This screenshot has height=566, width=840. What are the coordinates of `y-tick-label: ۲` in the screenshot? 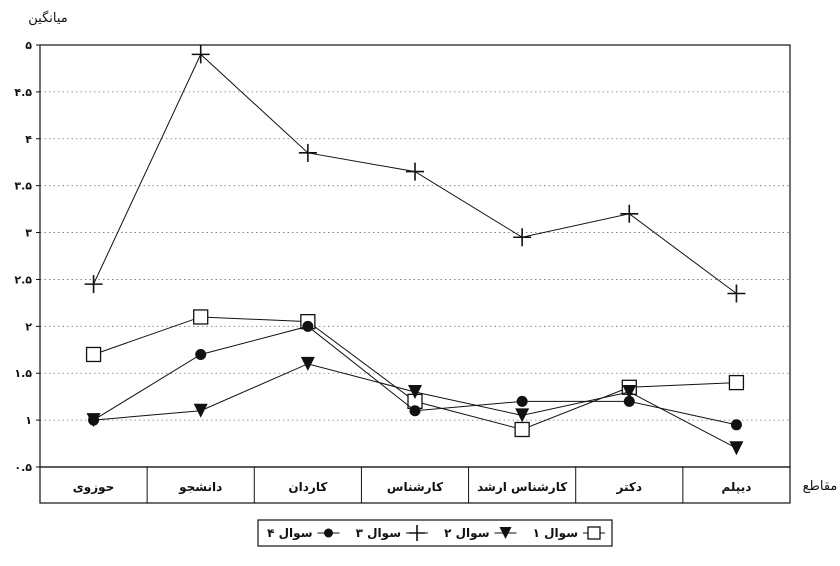 It's located at (28, 326).